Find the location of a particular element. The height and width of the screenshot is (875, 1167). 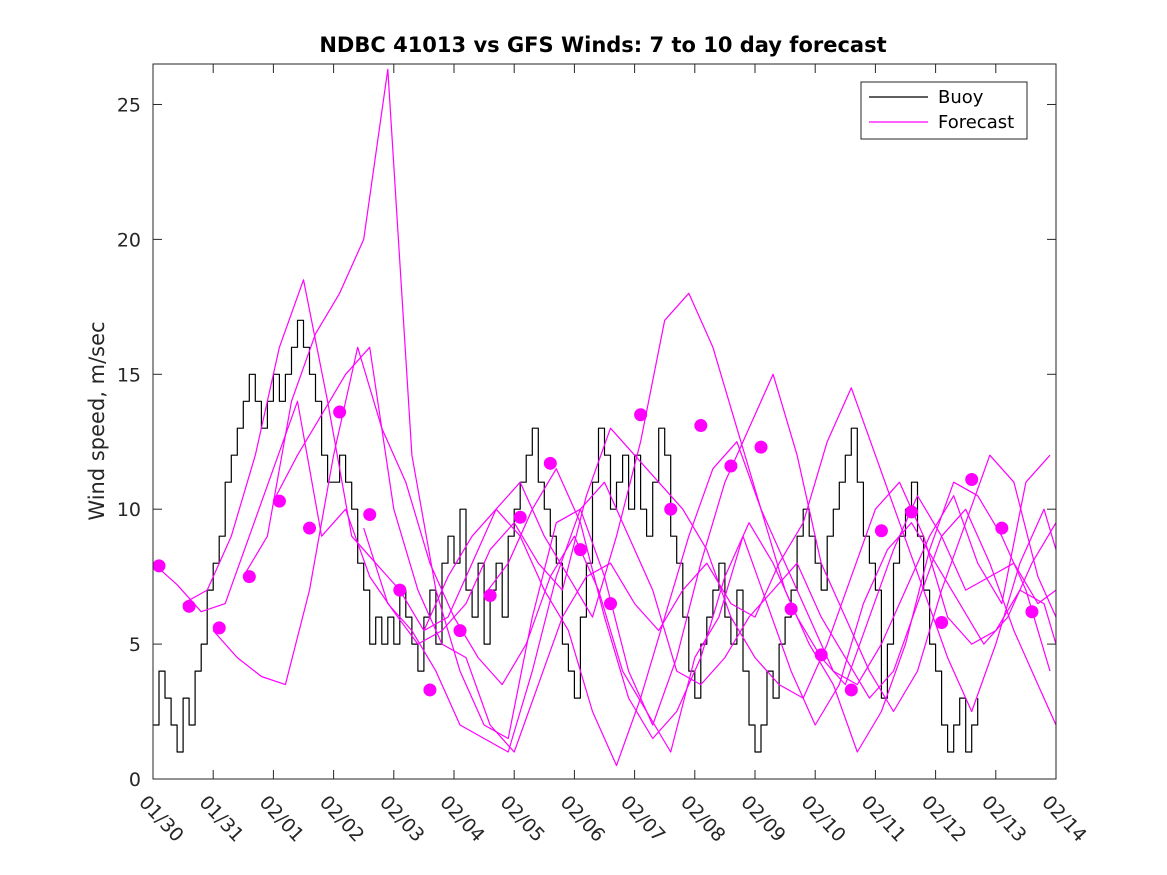

x-tick-label: 02/07 is located at coordinates (642, 818).